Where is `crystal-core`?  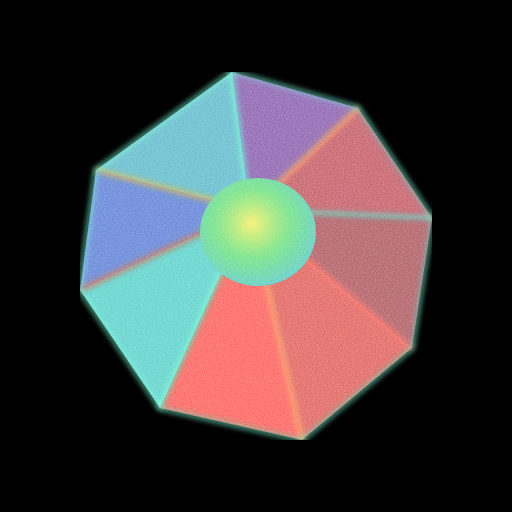
crystal-core is located at coordinates (258, 232).